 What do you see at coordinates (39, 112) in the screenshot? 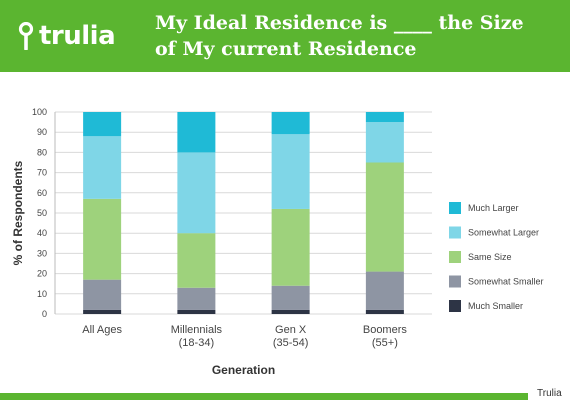
I see `y-tick-label: 100` at bounding box center [39, 112].